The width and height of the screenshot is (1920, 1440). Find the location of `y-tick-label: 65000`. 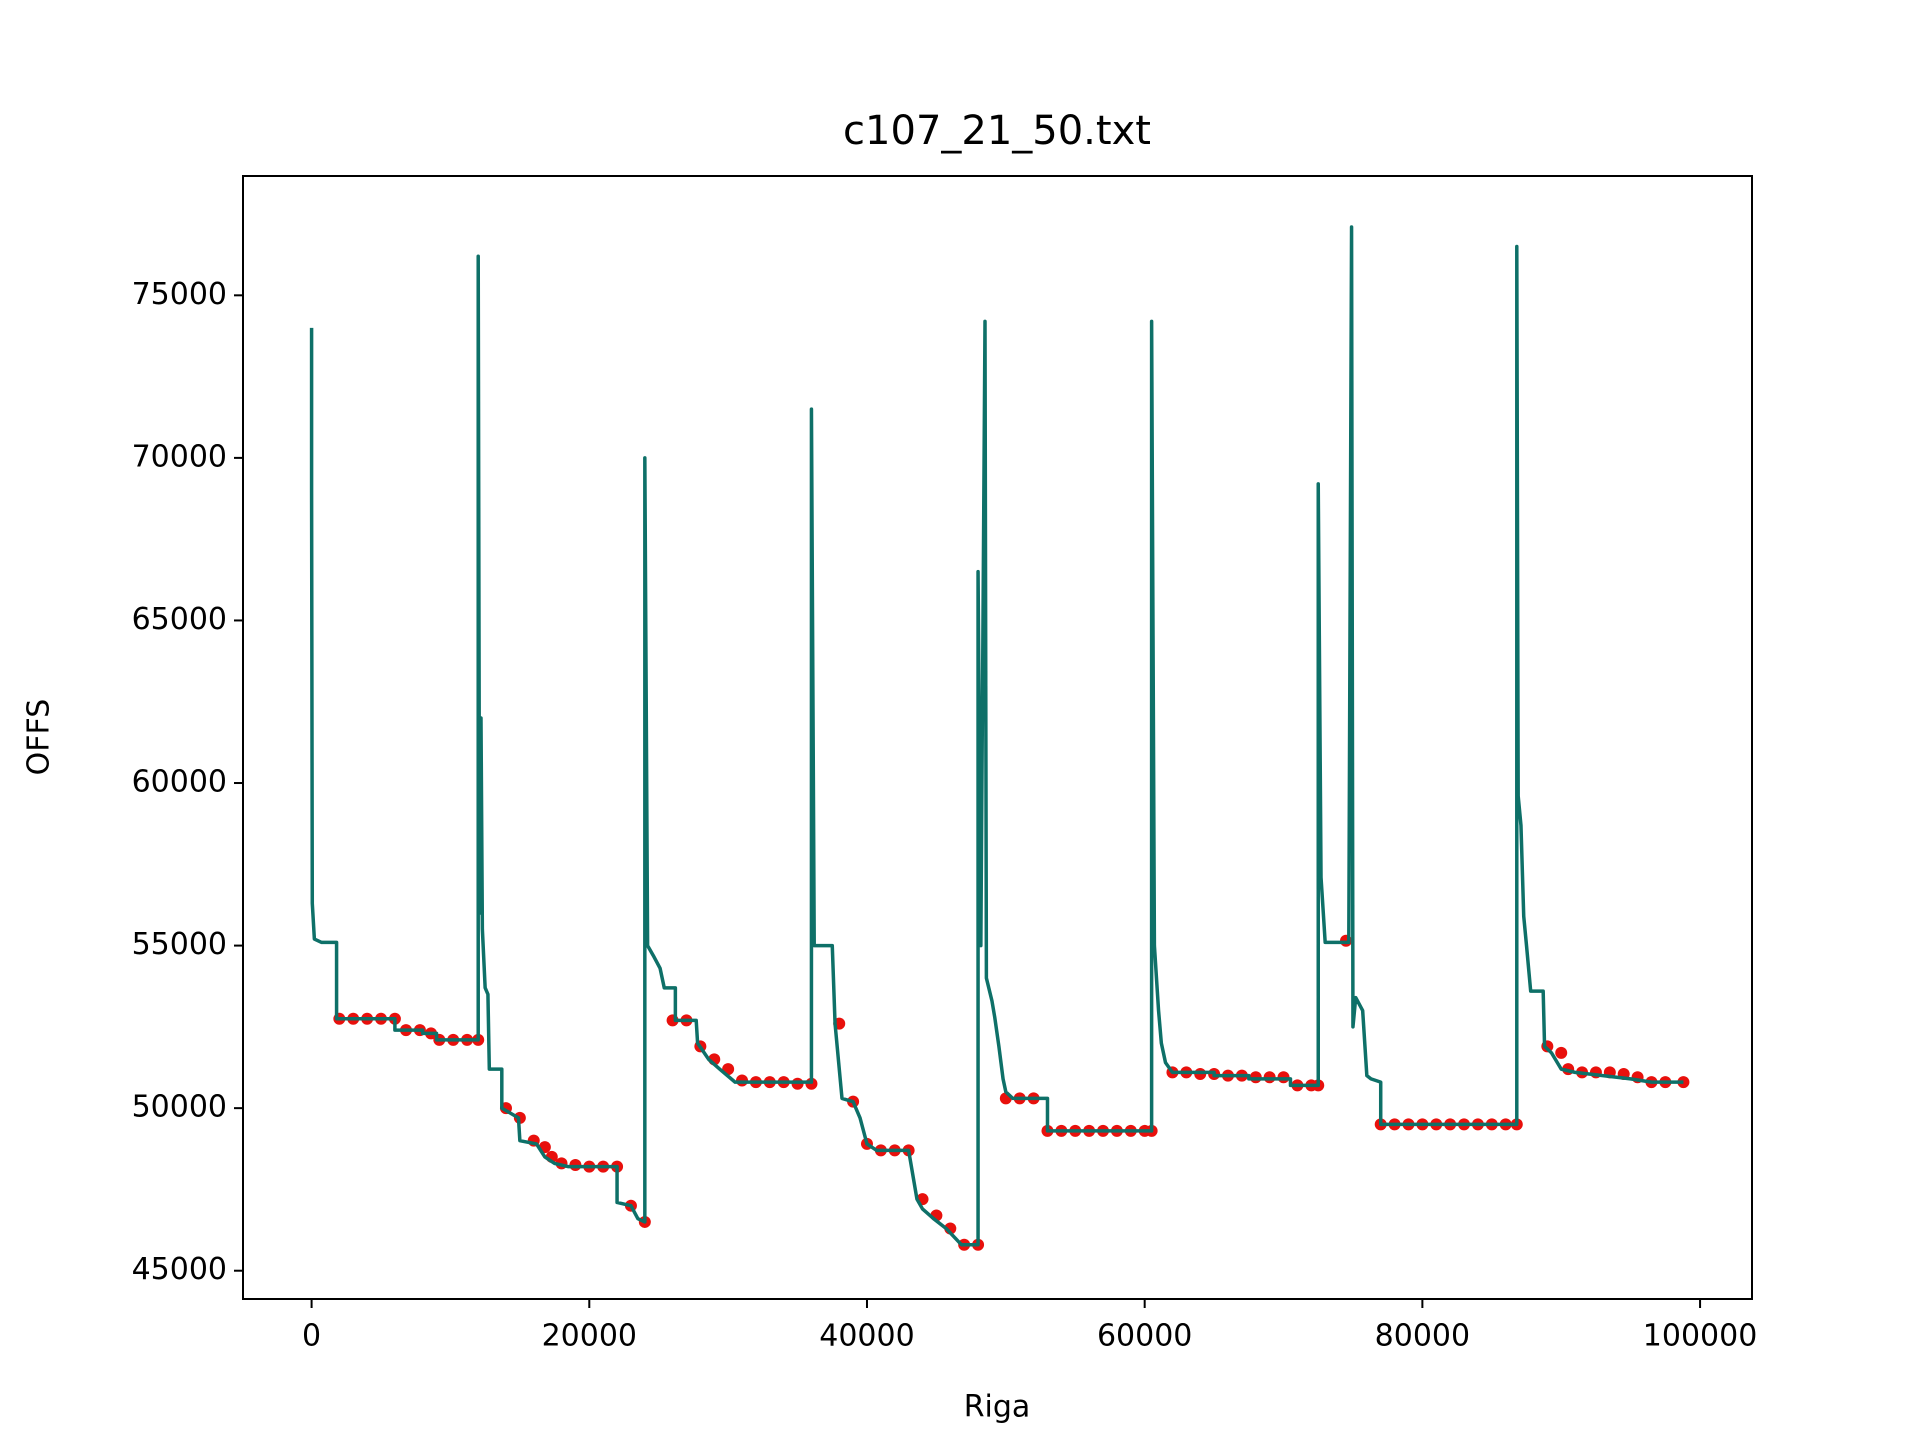

y-tick-label: 65000 is located at coordinates (179, 619).